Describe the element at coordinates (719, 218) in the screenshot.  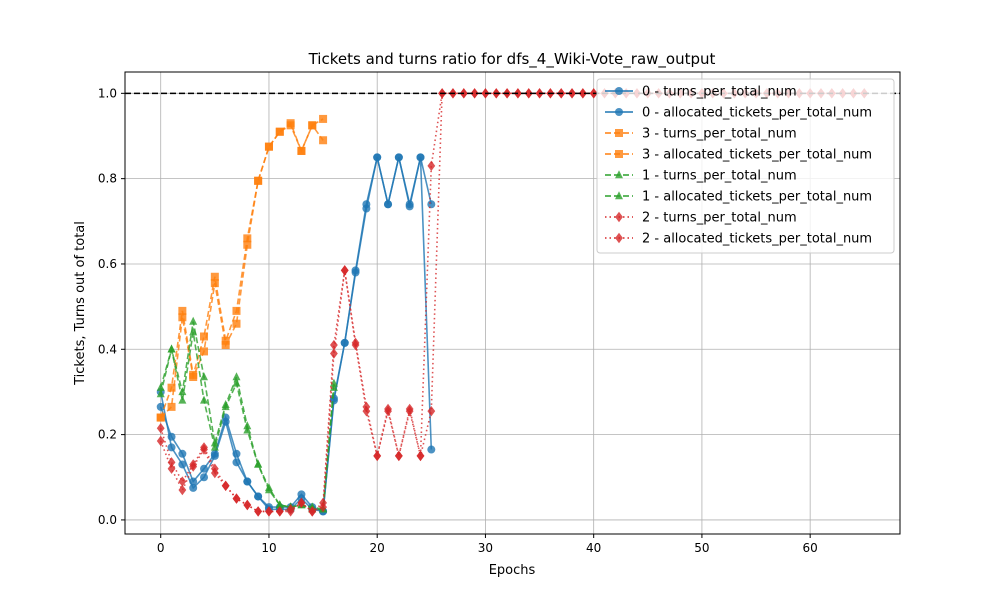
I see `legend-label: 2 - turns_per_total_num` at that location.